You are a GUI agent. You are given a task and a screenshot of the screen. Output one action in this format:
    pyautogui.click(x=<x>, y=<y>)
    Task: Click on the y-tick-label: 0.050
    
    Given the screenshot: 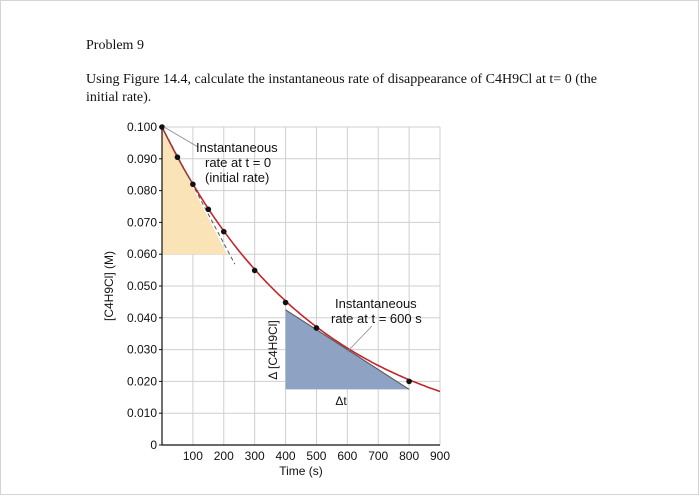 What is the action you would take?
    pyautogui.click(x=142, y=286)
    